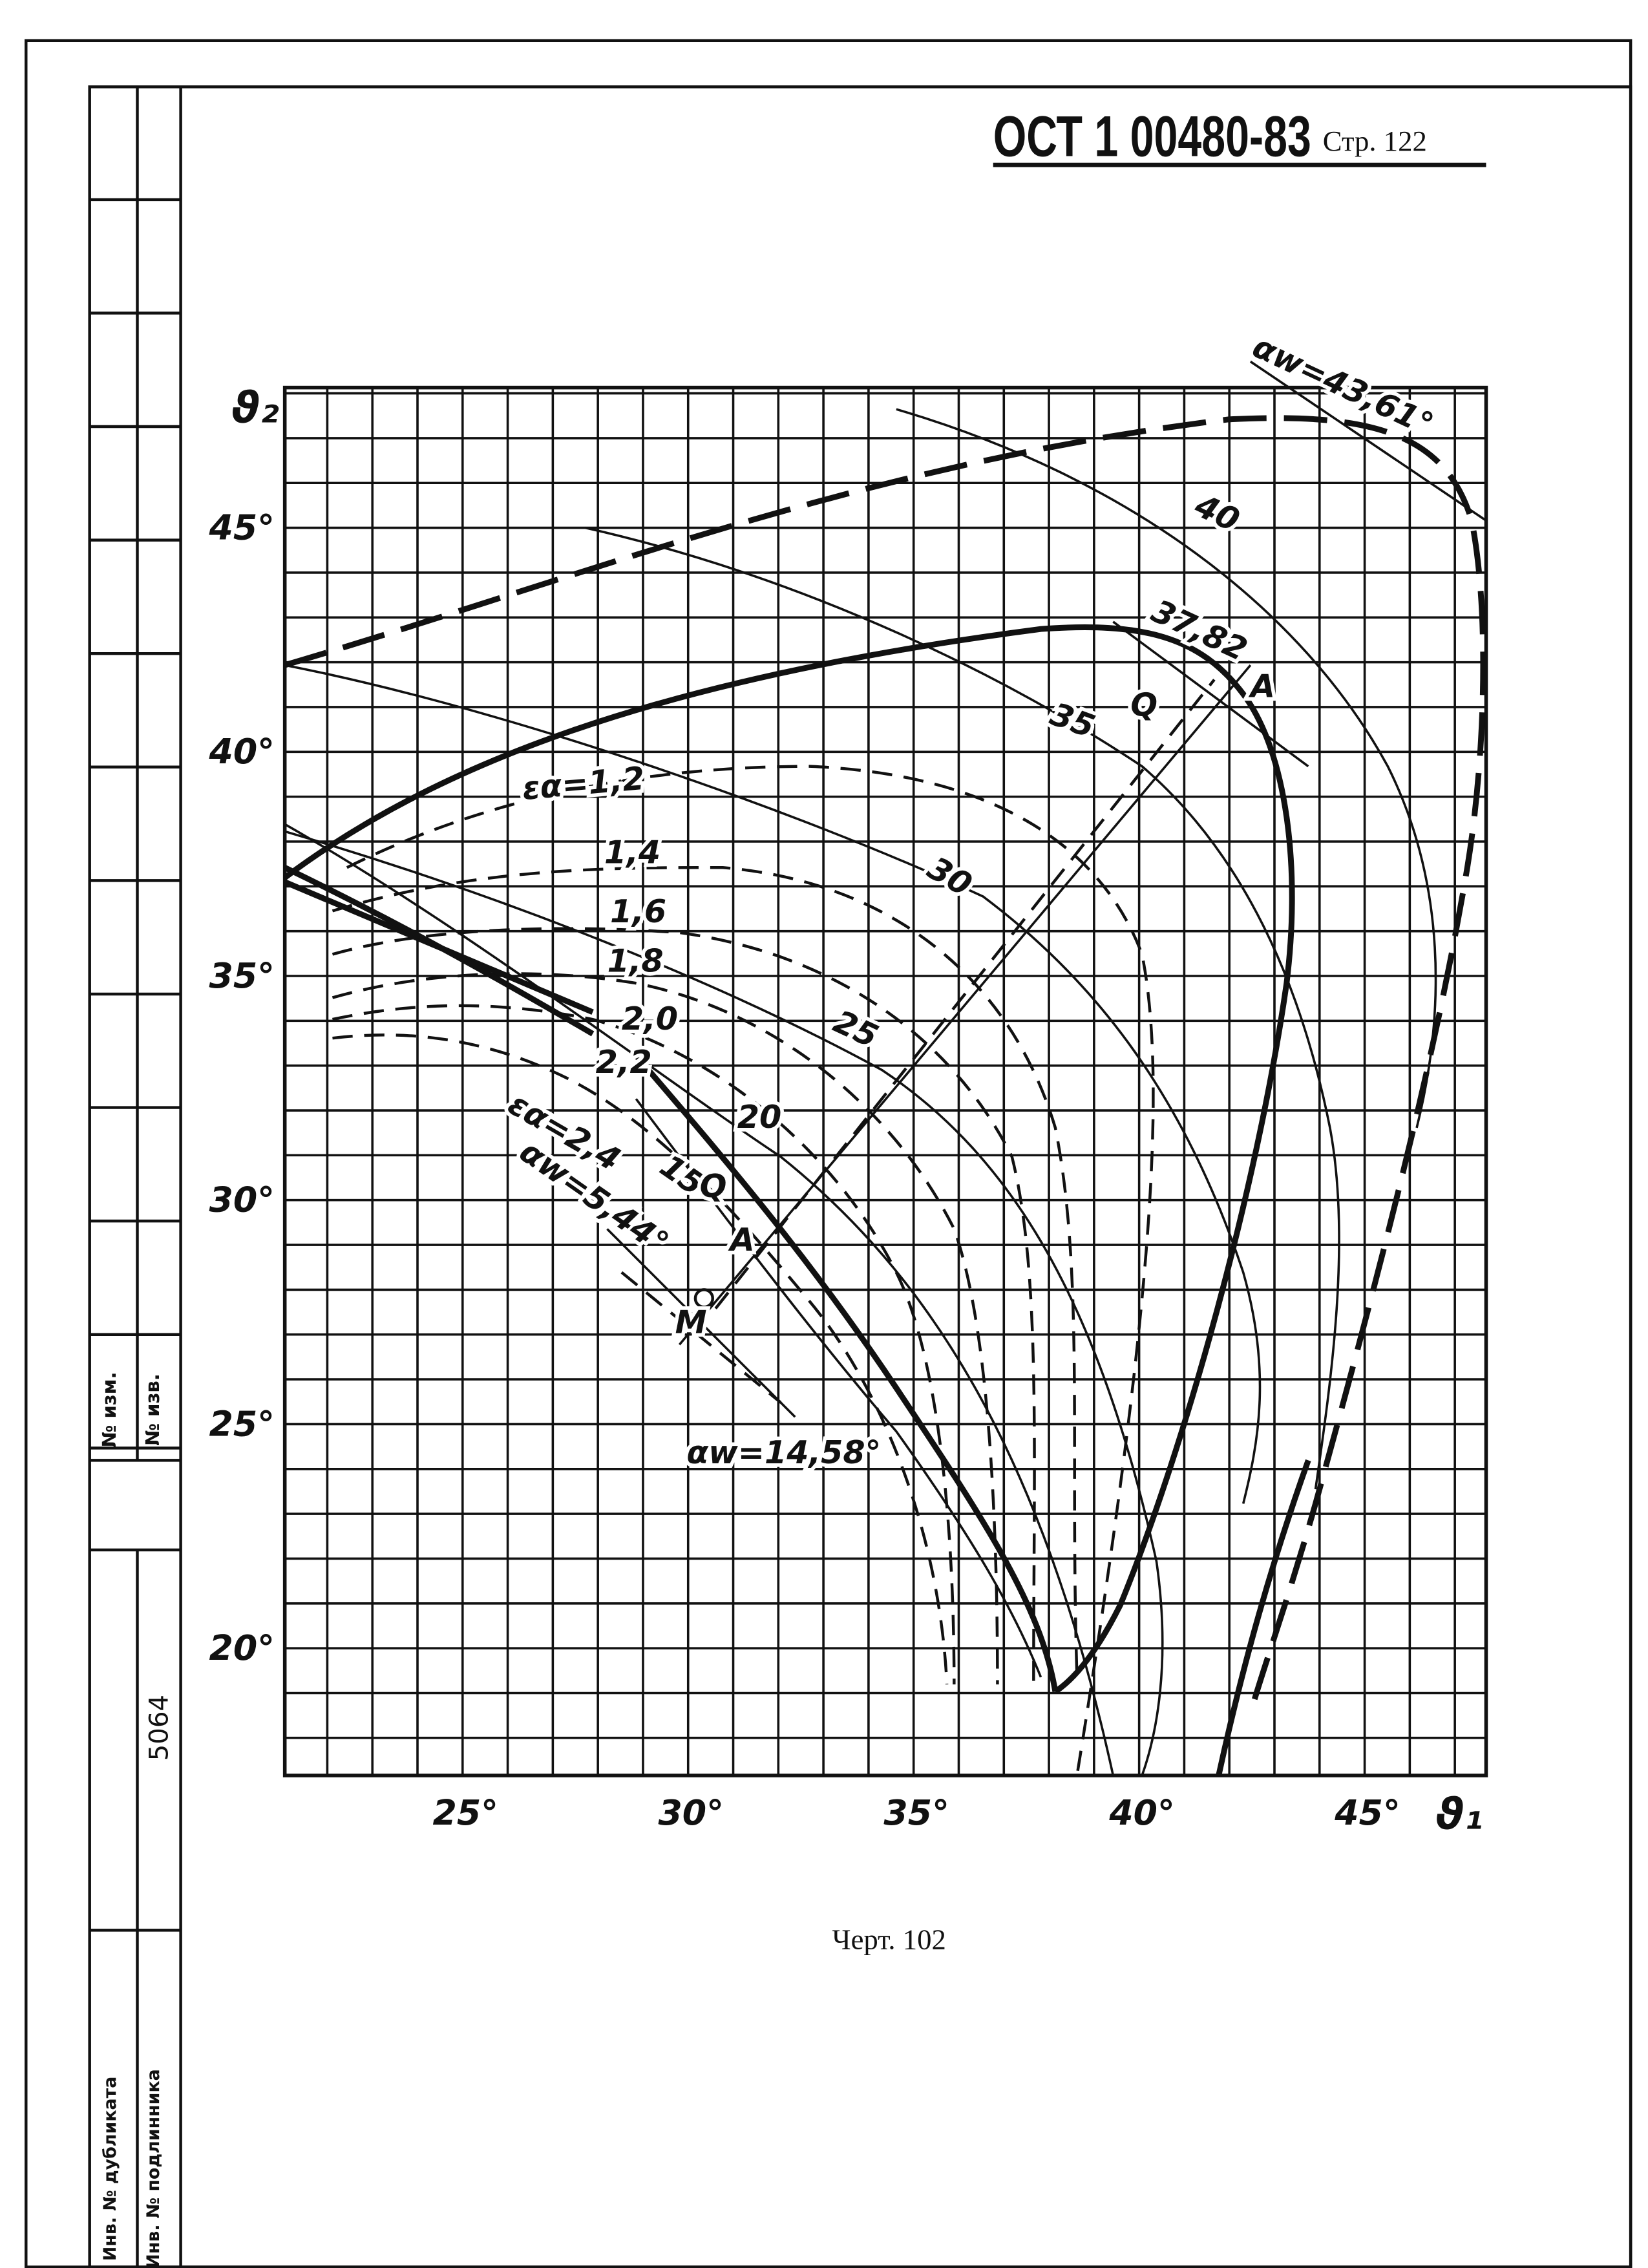 The height and width of the screenshot is (2268, 1648). I want to click on x-axis-label: ϑ₁, so click(1459, 1814).